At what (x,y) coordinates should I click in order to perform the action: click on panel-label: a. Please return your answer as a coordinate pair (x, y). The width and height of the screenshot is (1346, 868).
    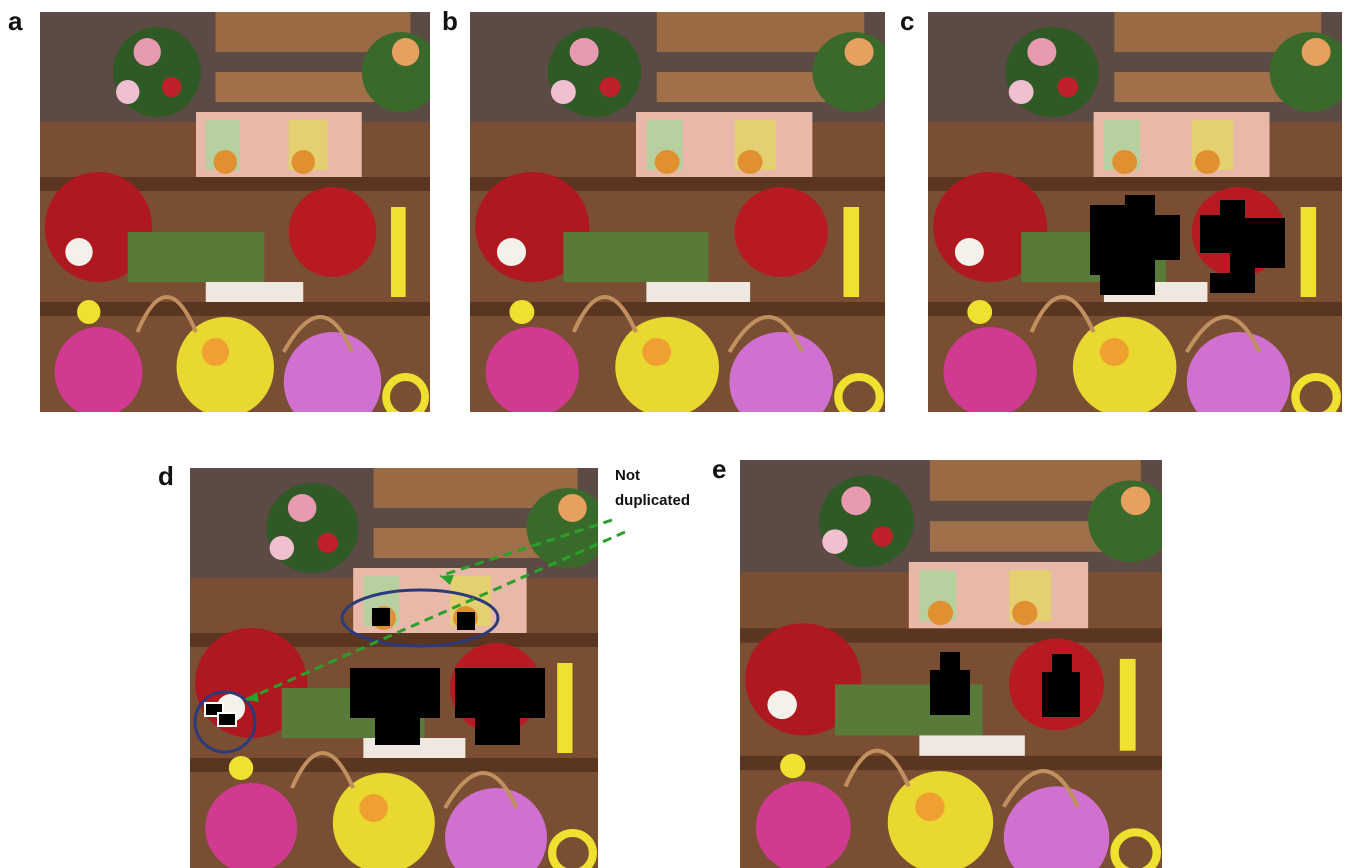
    Looking at the image, I should click on (15, 21).